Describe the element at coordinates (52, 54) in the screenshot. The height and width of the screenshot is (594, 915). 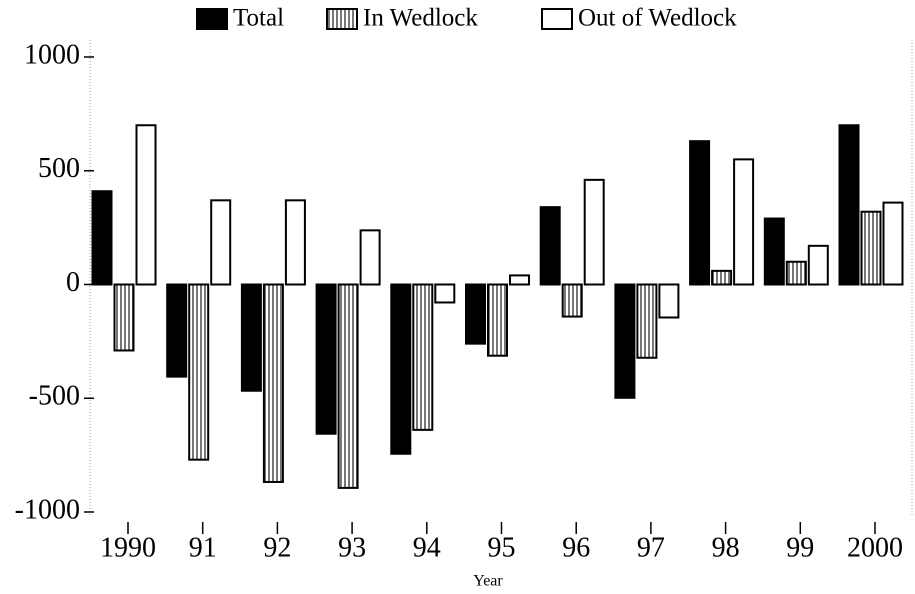
I see `y-tick-label: 1000` at that location.